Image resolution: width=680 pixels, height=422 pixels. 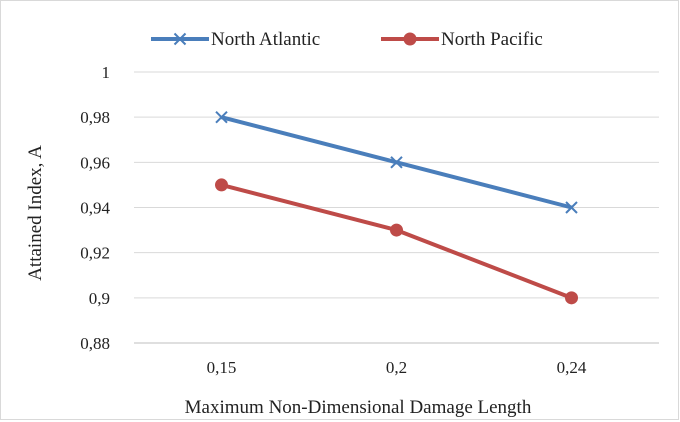 I want to click on x-tick-label: 0,15, so click(x=222, y=367).